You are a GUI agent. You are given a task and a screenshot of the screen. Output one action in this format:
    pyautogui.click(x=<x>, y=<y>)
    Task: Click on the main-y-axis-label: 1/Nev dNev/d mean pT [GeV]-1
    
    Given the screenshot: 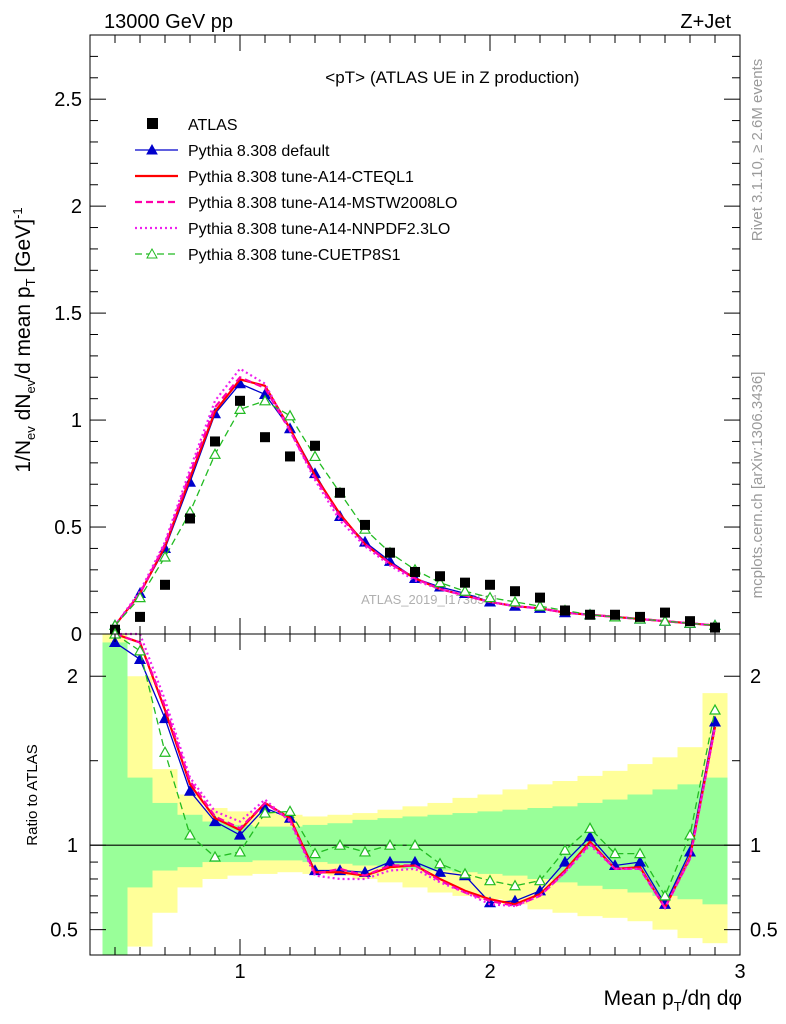 What is the action you would take?
    pyautogui.click(x=24, y=339)
    